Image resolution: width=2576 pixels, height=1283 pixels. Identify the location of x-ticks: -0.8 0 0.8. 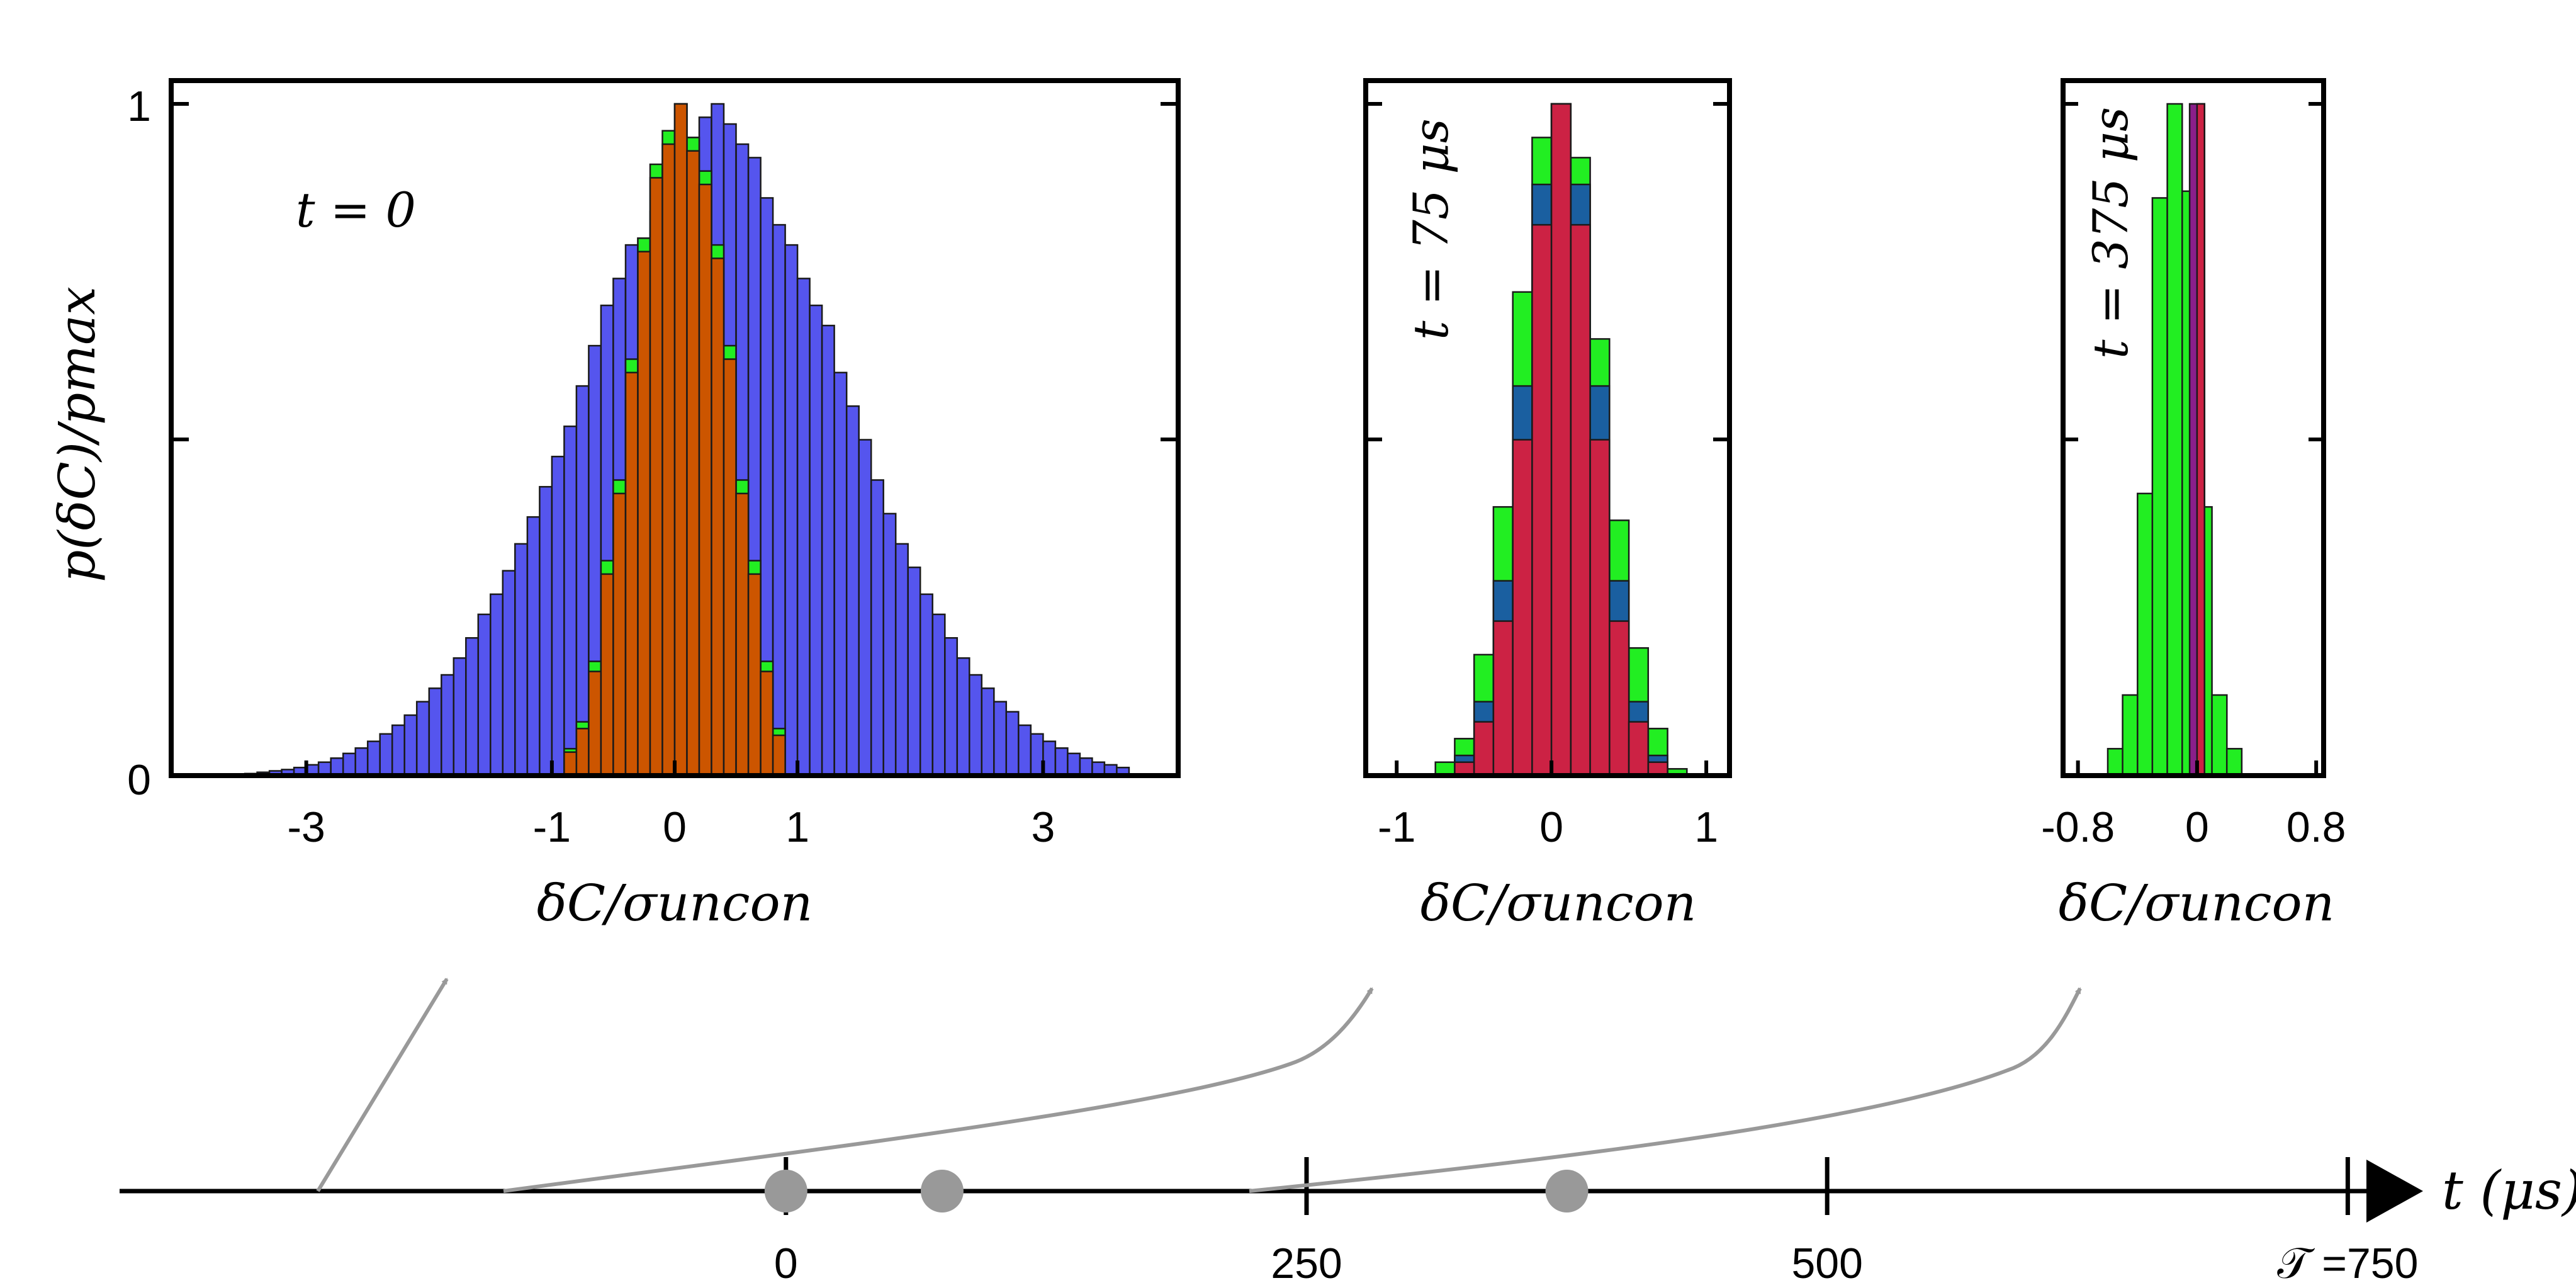
(2193, 805).